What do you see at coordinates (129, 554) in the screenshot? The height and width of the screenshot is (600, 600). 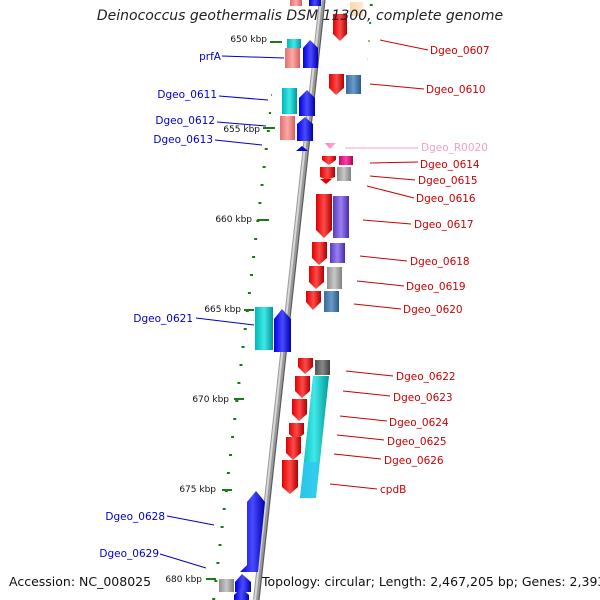 I see `gene-label-dgeo-0629: Dgeo_0629` at bounding box center [129, 554].